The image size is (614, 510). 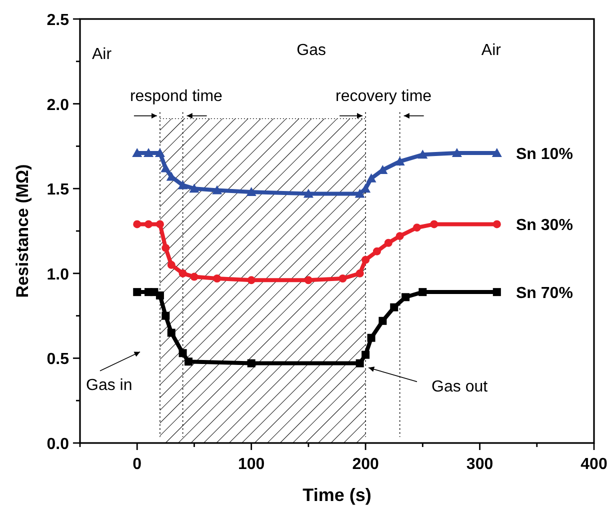 I want to click on y-tick-label: 2.5, so click(x=58, y=20).